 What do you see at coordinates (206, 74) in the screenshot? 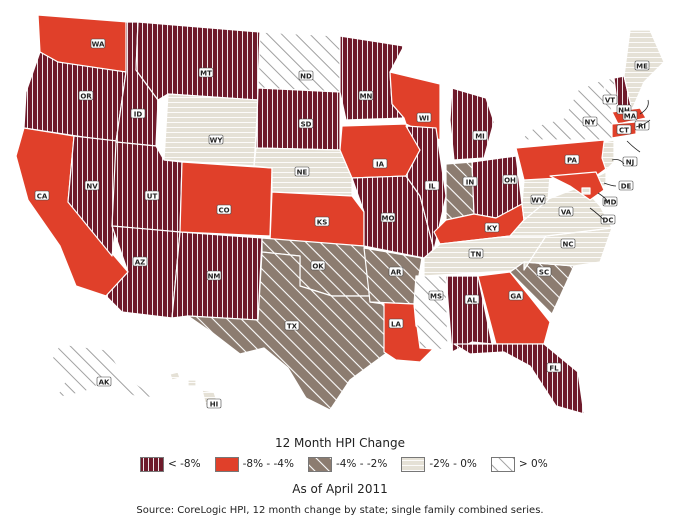
I see `state-abbr: MT` at bounding box center [206, 74].